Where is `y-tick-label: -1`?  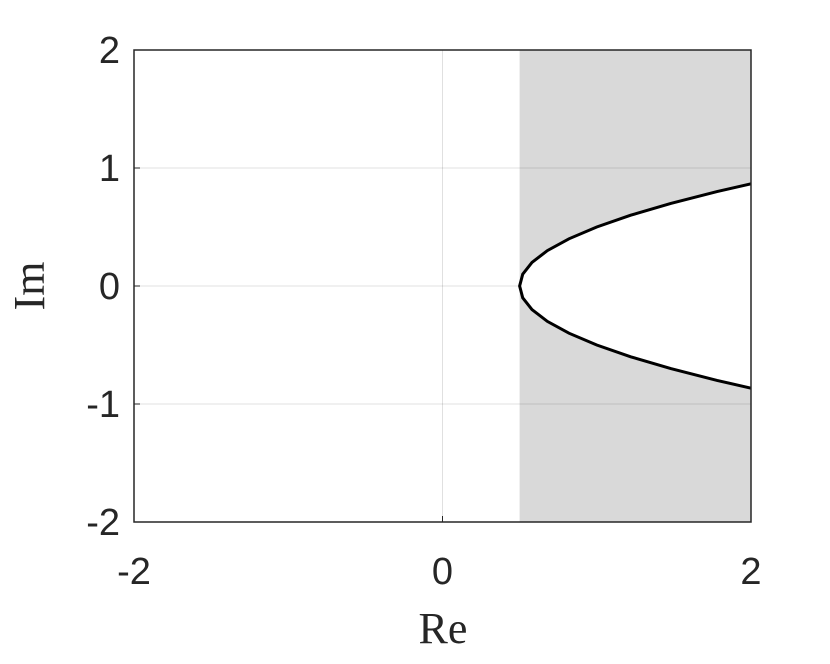 y-tick-label: -1 is located at coordinates (103, 405).